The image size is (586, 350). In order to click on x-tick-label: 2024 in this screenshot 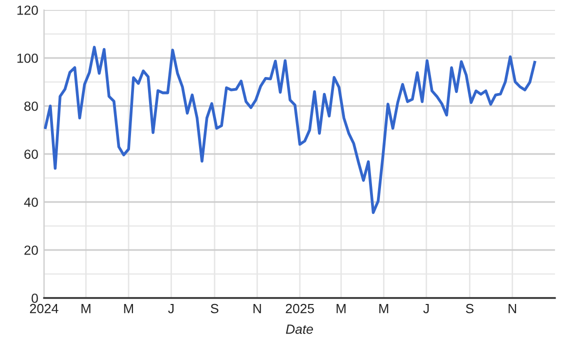, I will do `click(44, 309)`.